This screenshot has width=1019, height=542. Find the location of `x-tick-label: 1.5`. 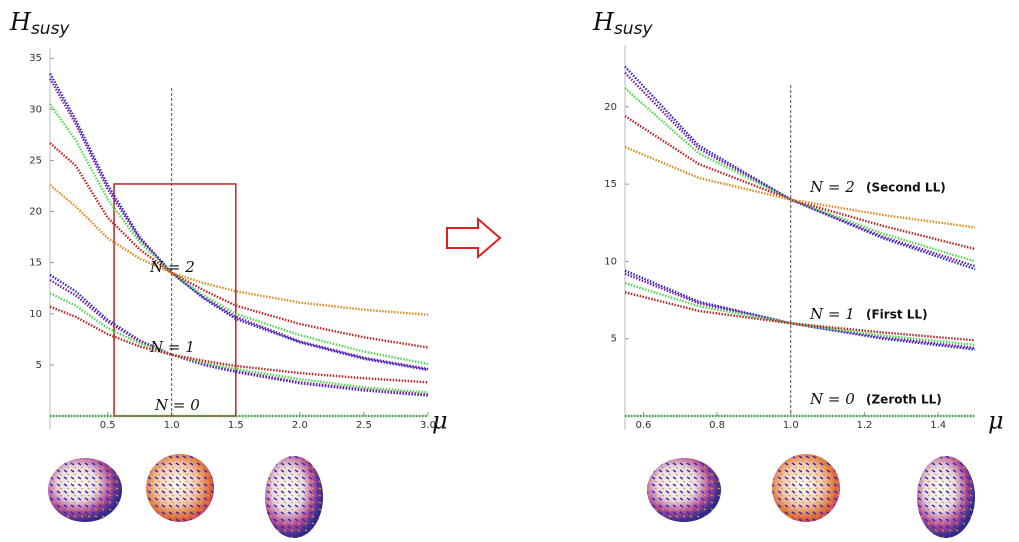

x-tick-label: 1.5 is located at coordinates (236, 425).